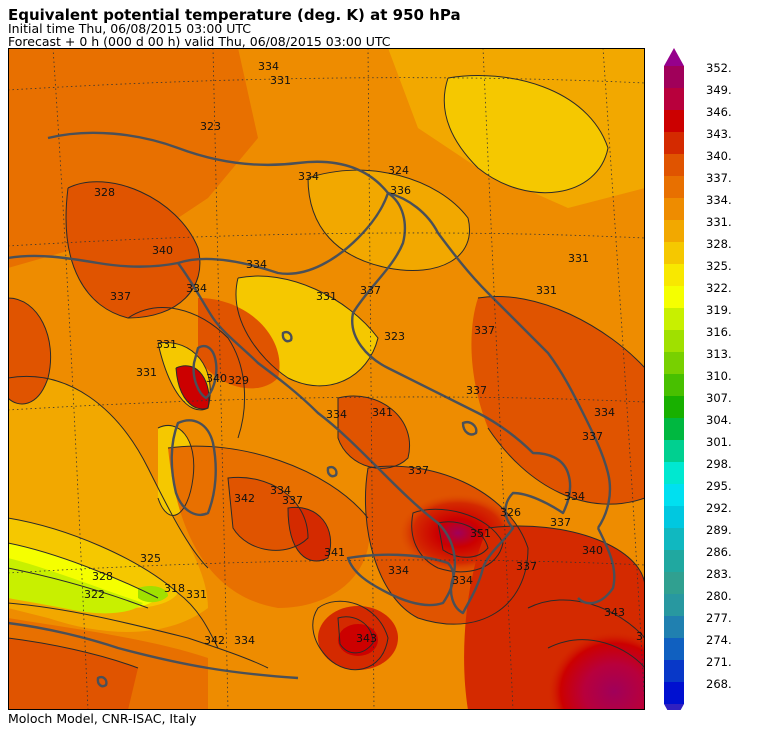 This screenshot has height=731, width=760. I want to click on colorbar-label: 268., so click(719, 684).